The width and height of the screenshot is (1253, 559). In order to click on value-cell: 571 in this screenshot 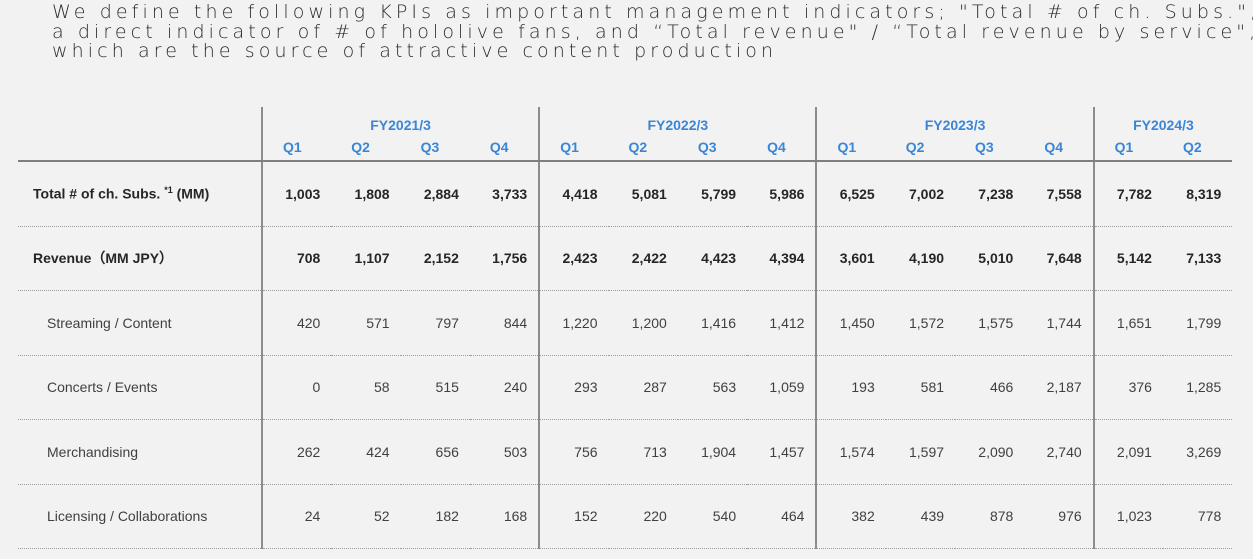, I will do `click(366, 323)`.